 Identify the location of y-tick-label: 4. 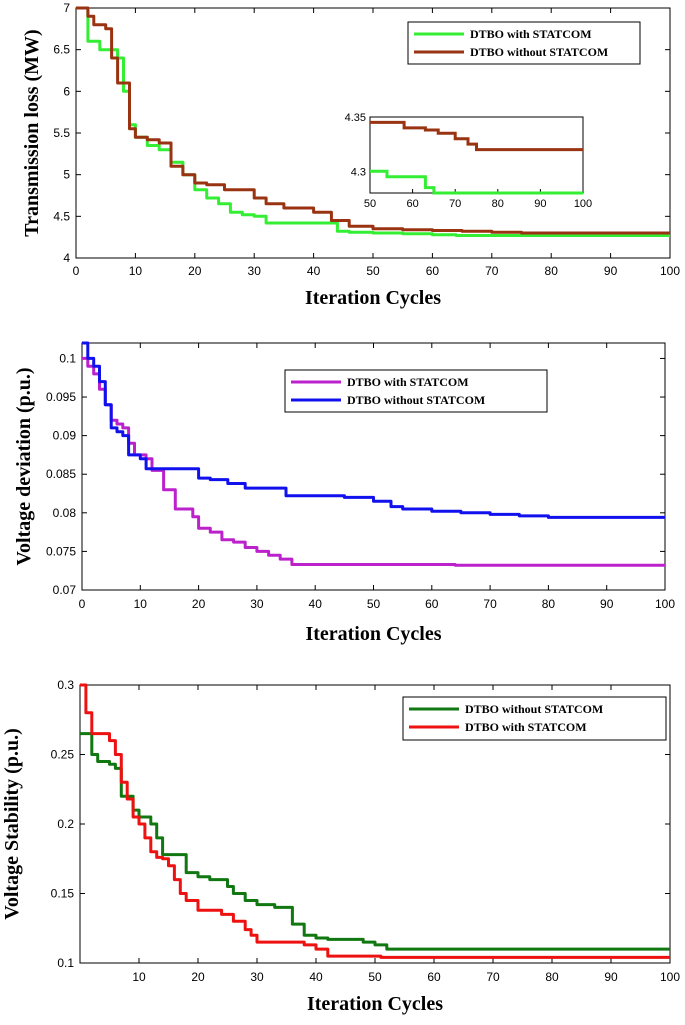
(66, 258).